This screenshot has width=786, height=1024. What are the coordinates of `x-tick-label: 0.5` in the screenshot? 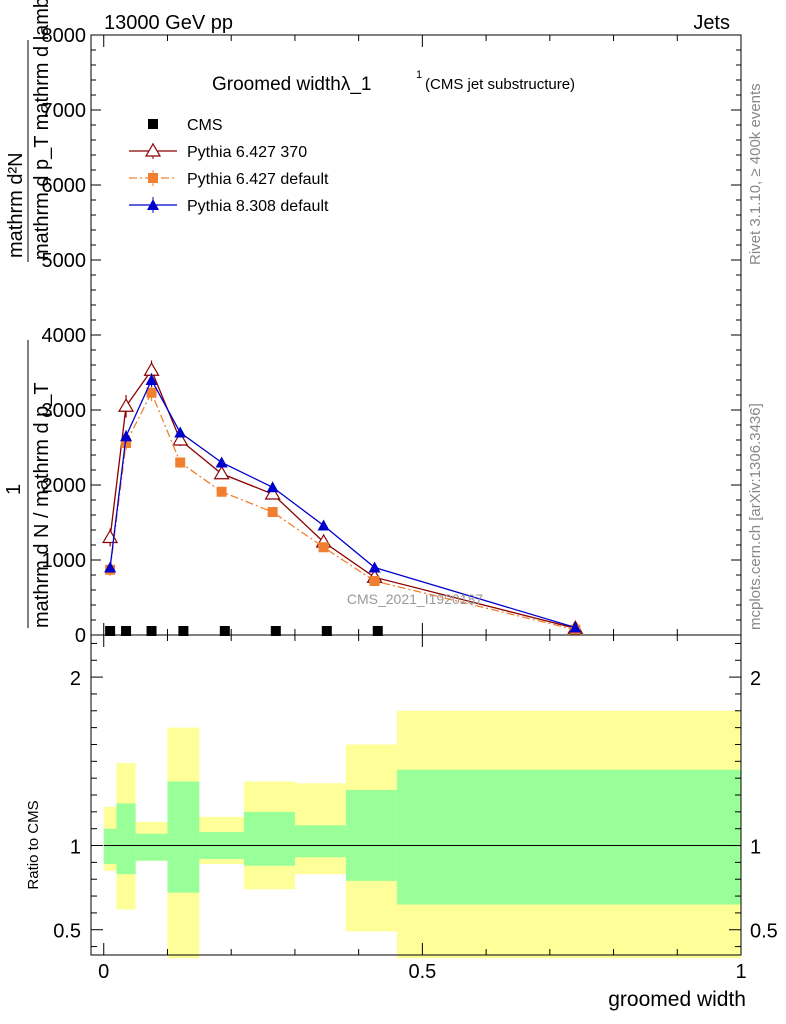 It's located at (422, 972).